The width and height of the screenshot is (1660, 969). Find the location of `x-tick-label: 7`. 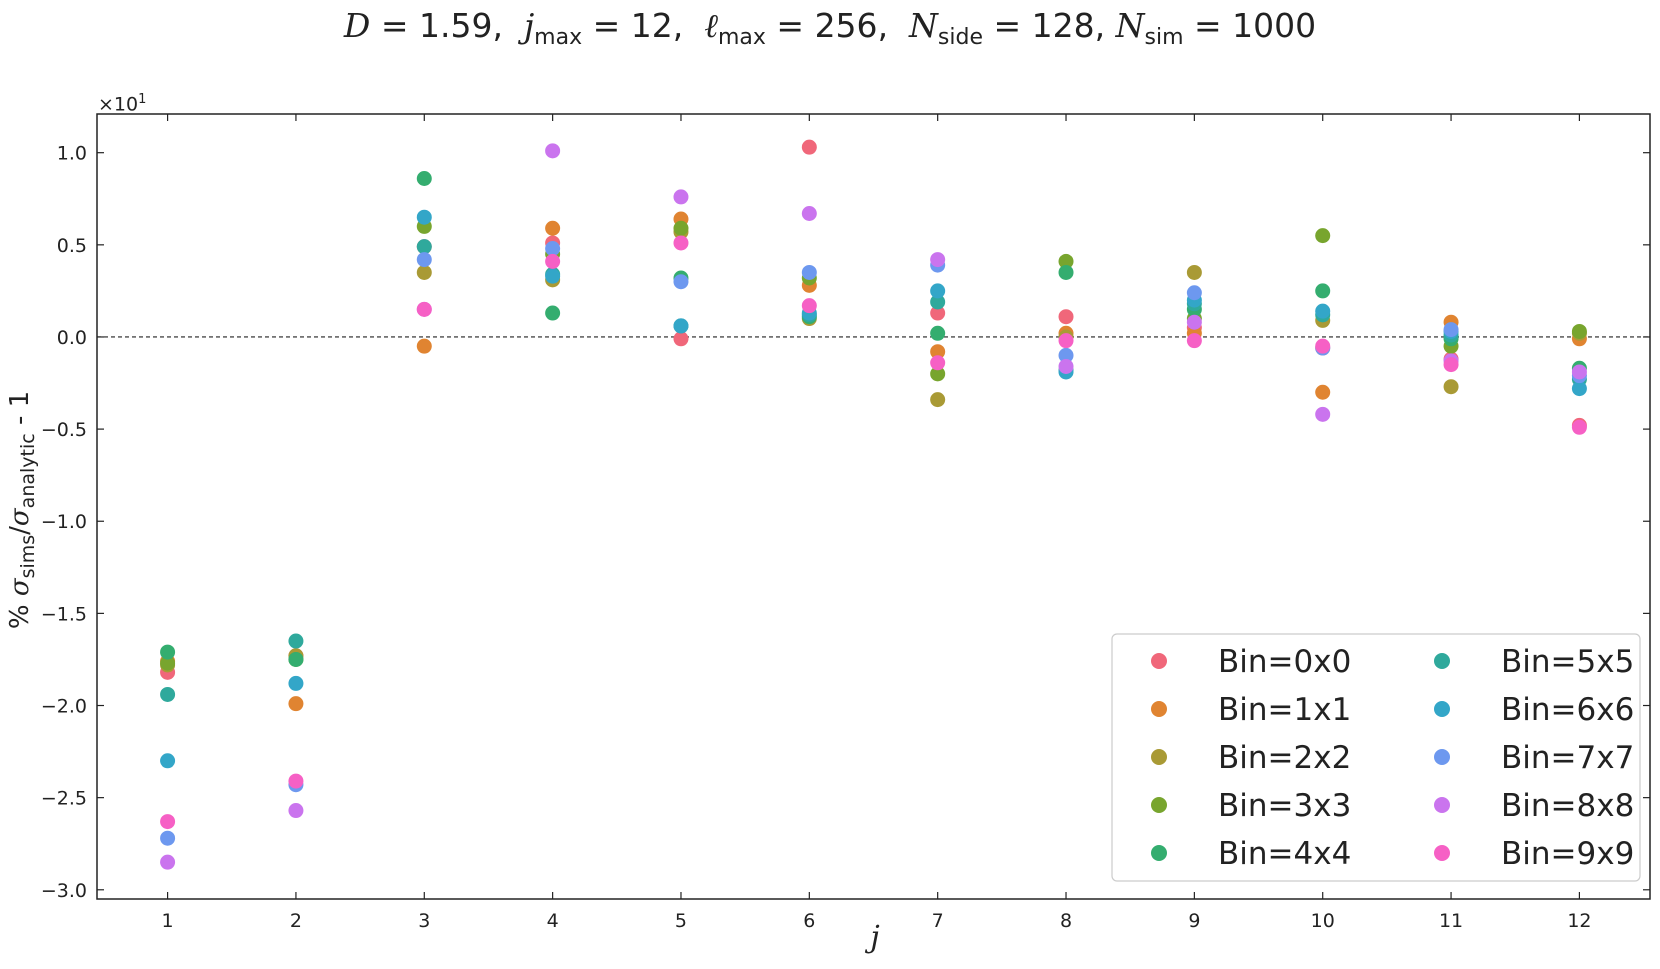

x-tick-label: 7 is located at coordinates (938, 921).